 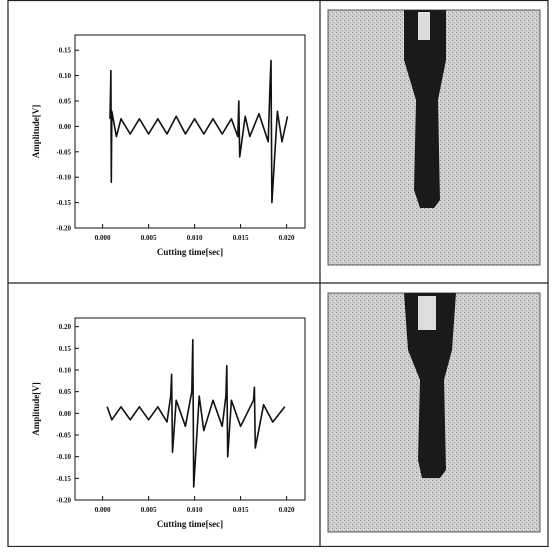 I want to click on y-tick-label: 0.20, so click(x=65, y=327).